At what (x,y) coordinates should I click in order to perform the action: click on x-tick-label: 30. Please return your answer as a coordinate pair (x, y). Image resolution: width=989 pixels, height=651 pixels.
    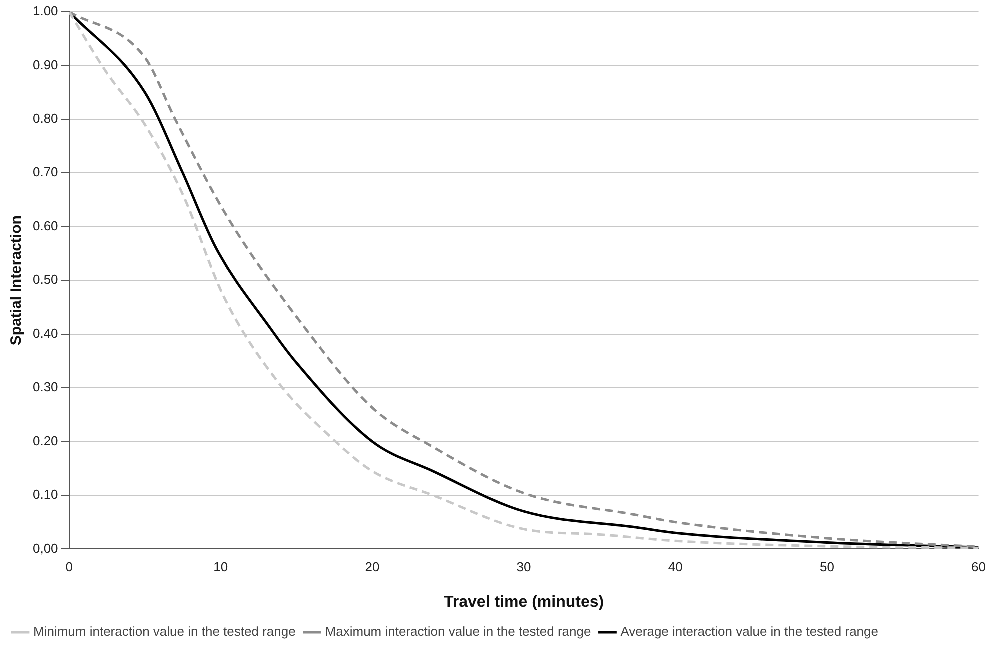
    Looking at the image, I should click on (524, 567).